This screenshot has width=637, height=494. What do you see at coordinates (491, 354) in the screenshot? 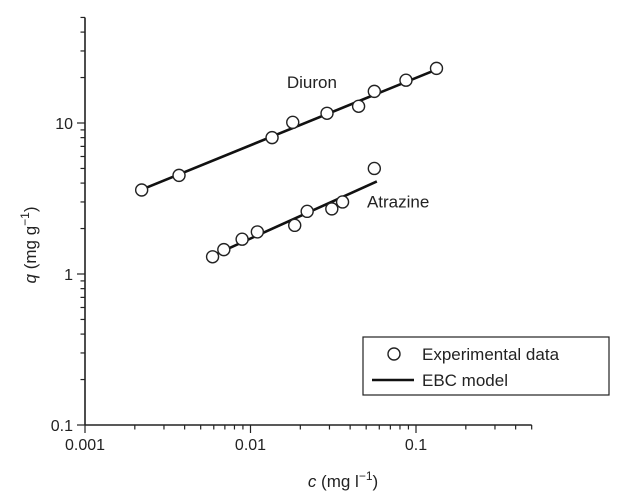
I see `legend-entry-experimental: Experimental data` at bounding box center [491, 354].